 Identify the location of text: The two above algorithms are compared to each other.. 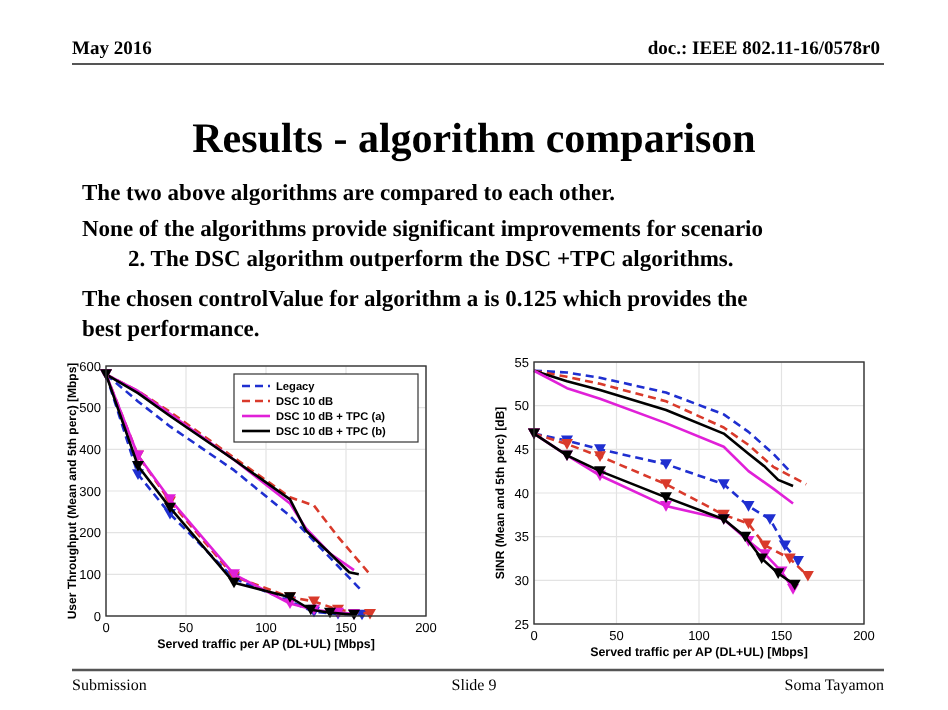
(349, 194).